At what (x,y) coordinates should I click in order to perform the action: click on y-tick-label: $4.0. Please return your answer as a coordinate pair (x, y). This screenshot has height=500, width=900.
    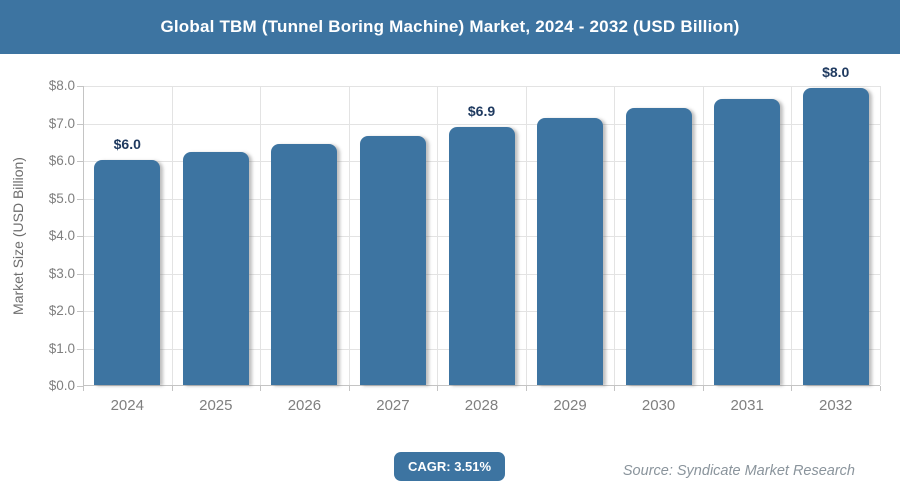
    Looking at the image, I should click on (61, 235).